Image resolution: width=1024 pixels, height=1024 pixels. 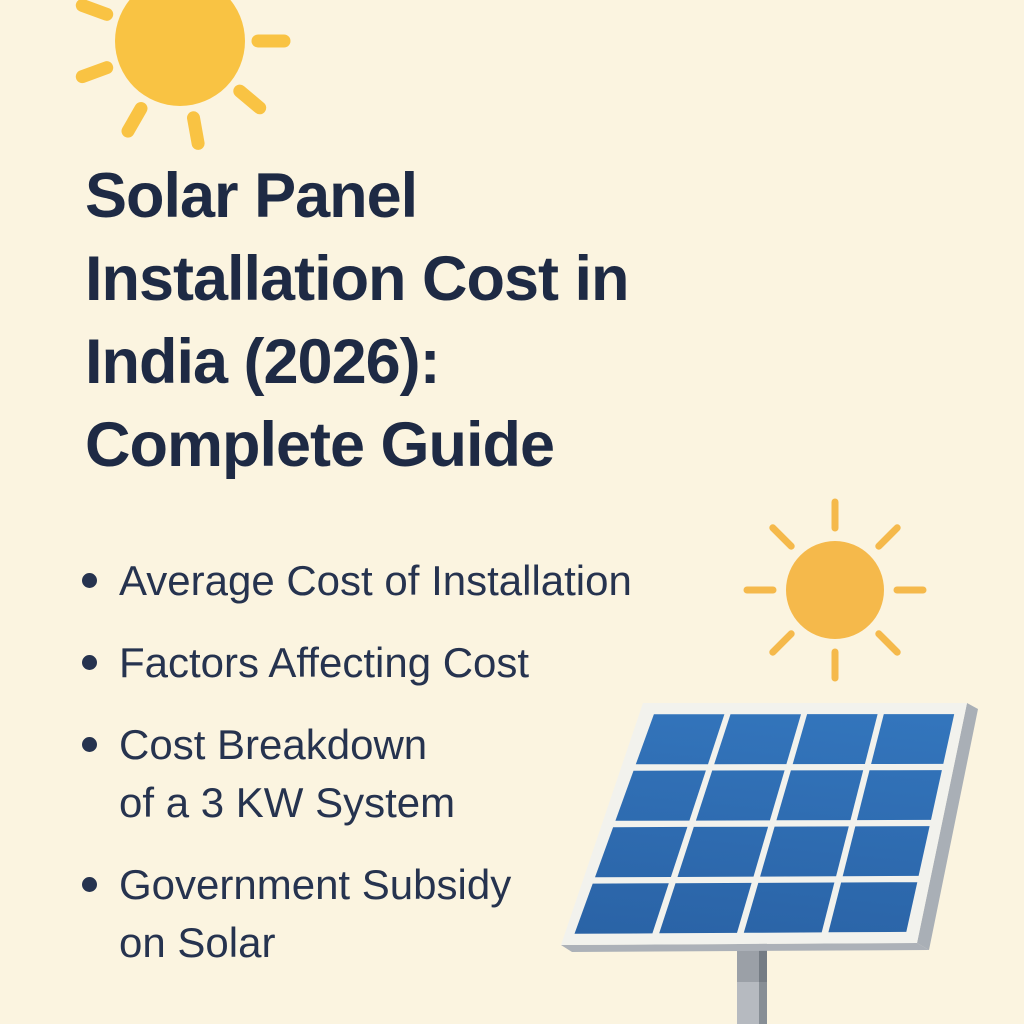 What do you see at coordinates (357, 279) in the screenshot?
I see `title-line: Installation Cost in` at bounding box center [357, 279].